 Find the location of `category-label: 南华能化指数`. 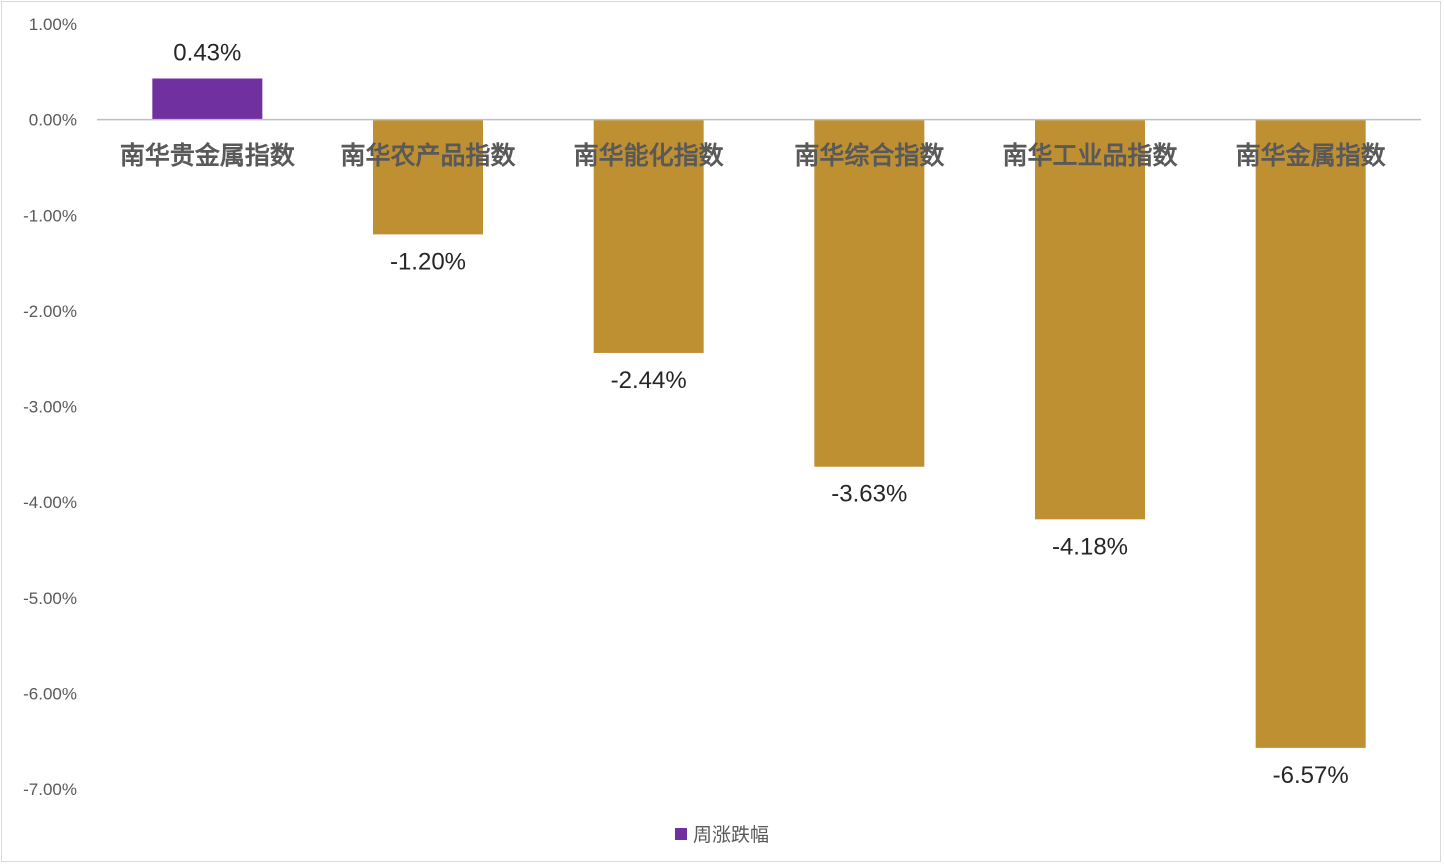

category-label: 南华能化指数 is located at coordinates (649, 155).